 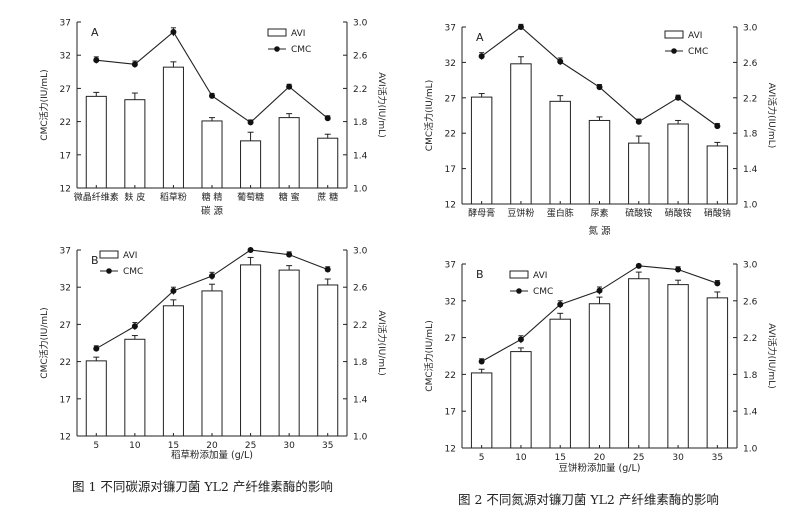 What do you see at coordinates (678, 213) in the screenshot?
I see `x-tick-label: 硝酸铵` at bounding box center [678, 213].